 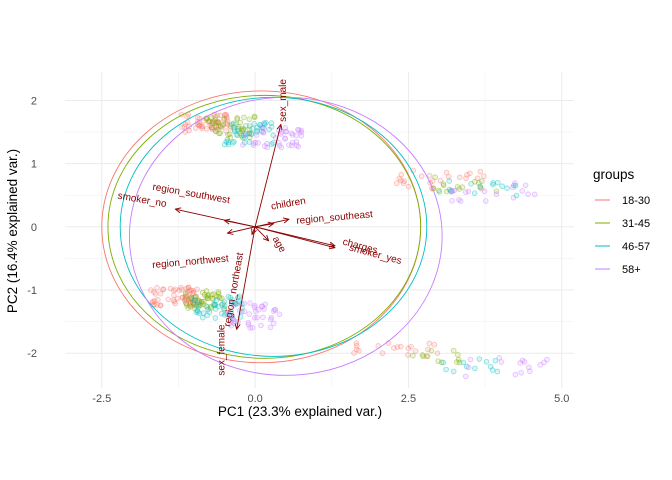 I want to click on y-tick-label: -2, so click(x=32, y=354).